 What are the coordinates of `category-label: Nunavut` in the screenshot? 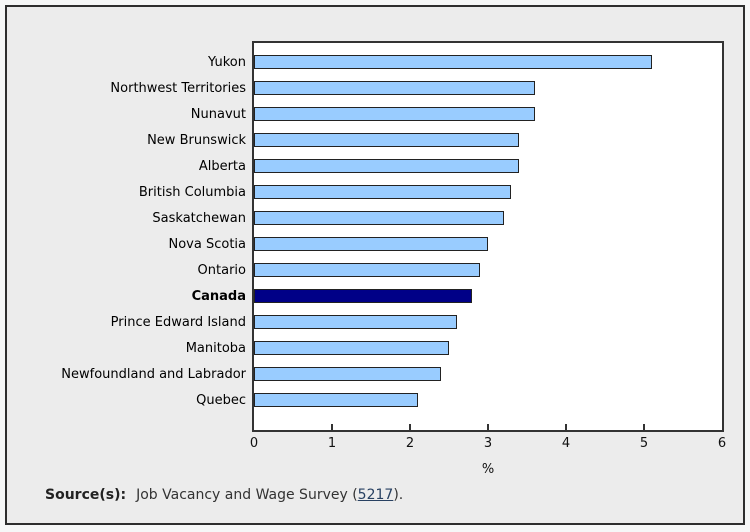 It's located at (218, 114).